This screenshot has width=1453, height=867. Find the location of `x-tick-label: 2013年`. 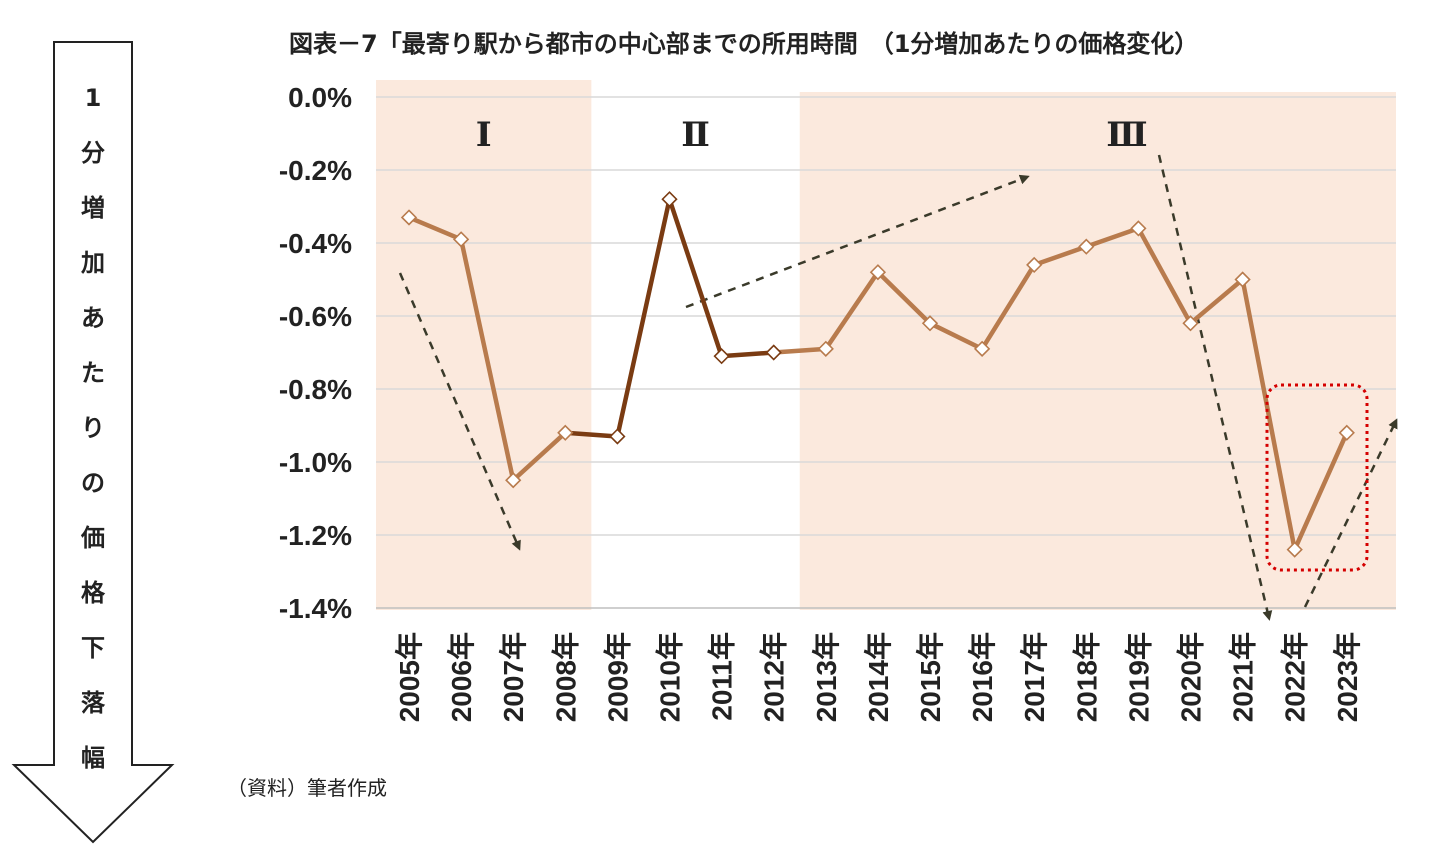

x-tick-label: 2013年 is located at coordinates (826, 677).